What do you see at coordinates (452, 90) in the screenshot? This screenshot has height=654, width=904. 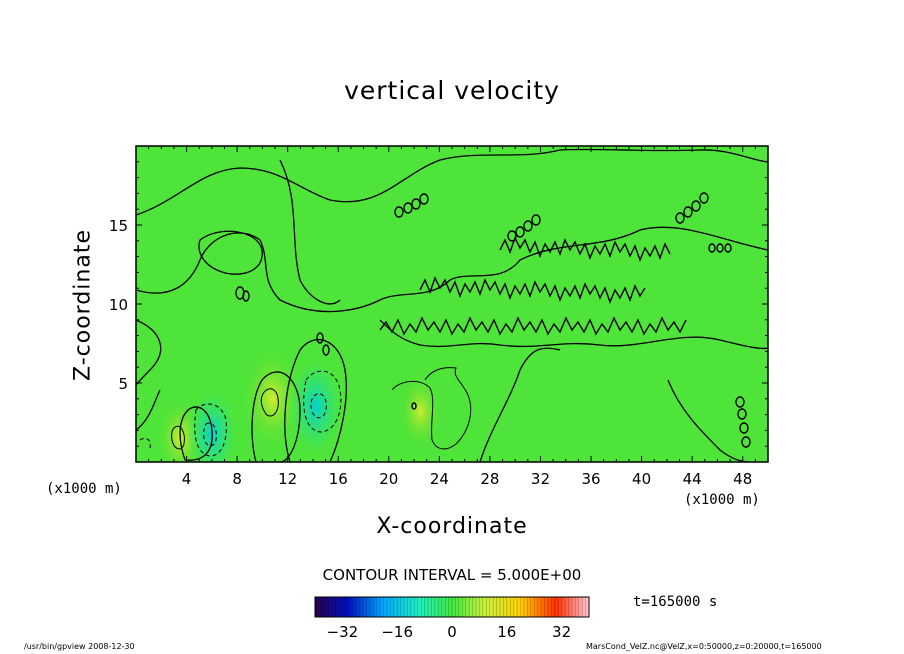 I see `chart-title: vertical velocity` at bounding box center [452, 90].